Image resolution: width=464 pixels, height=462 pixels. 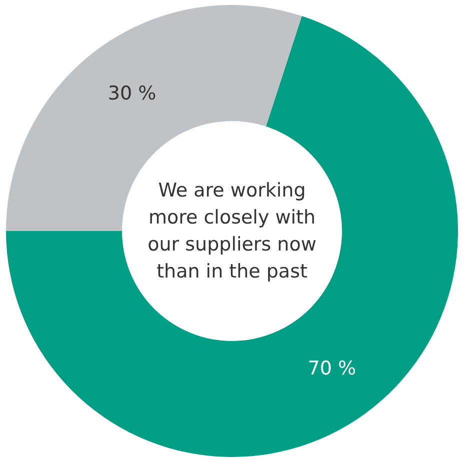 What do you see at coordinates (132, 93) in the screenshot?
I see `data-label: 30 %` at bounding box center [132, 93].